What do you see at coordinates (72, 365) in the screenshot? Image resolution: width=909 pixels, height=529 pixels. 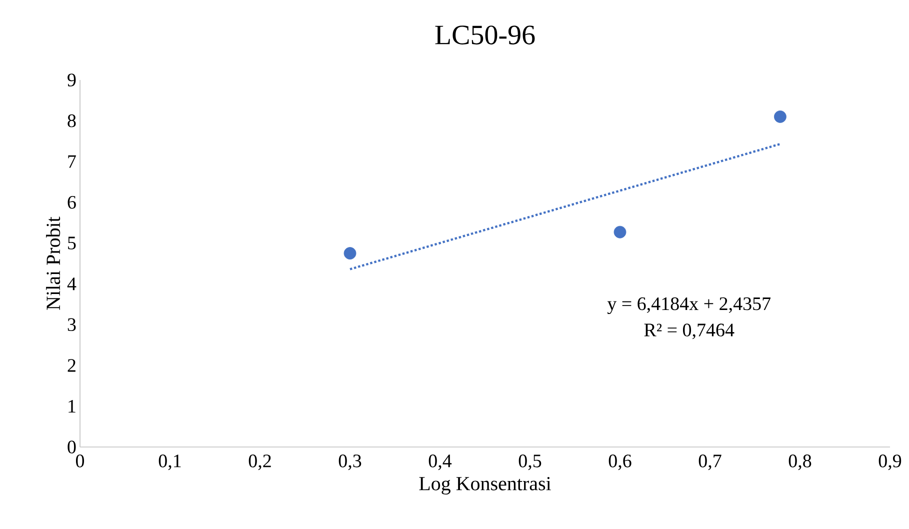 I see `y-tick-label: 2` at bounding box center [72, 365].